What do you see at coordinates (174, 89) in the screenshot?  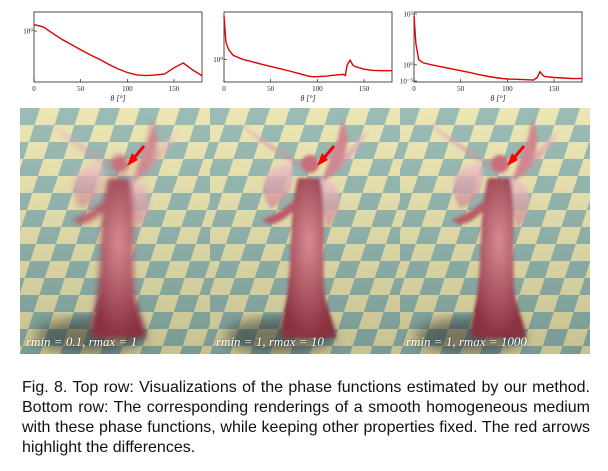 I see `plot-1-xtick-label: 150` at bounding box center [174, 89].